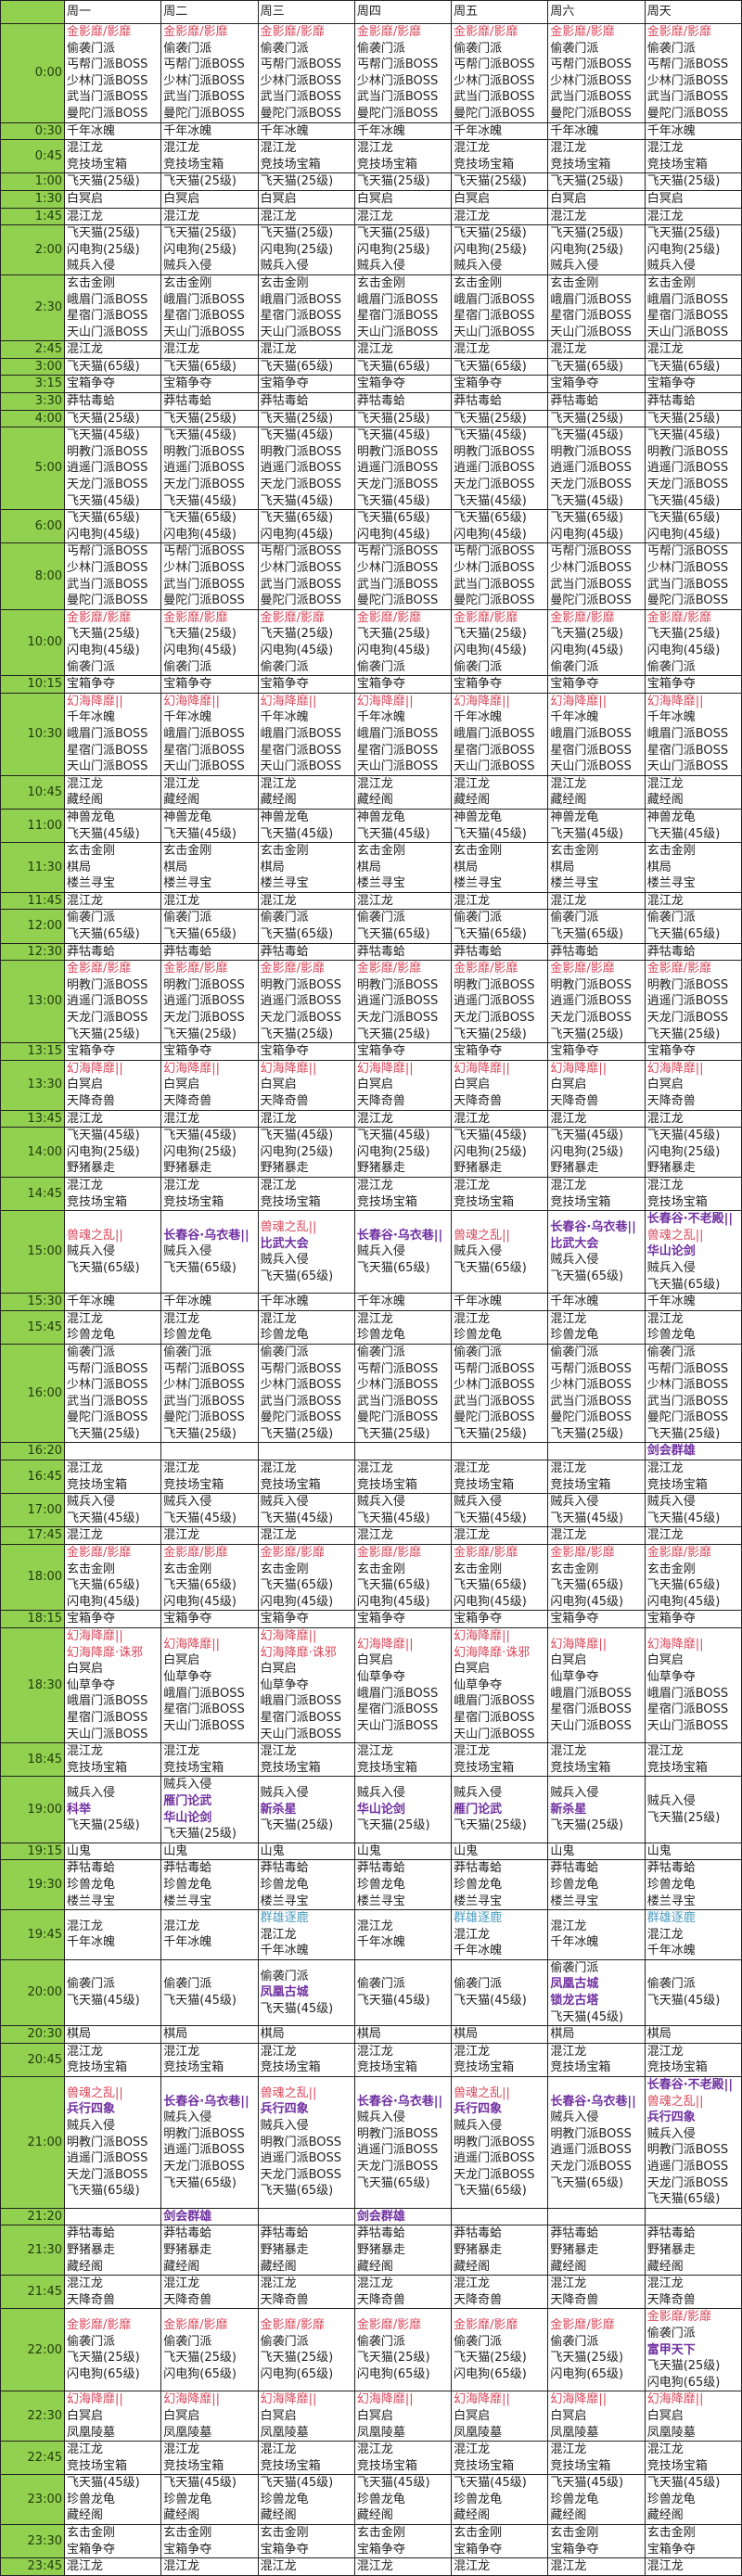 The width and height of the screenshot is (742, 2576). What do you see at coordinates (371, 1302) in the screenshot?
I see `time-slot-row: 15:30 千年冰魄 千年冰魄 千年冰魄 千年冰魄 千年冰魄 千年冰魄 千年冰魄` at bounding box center [371, 1302].